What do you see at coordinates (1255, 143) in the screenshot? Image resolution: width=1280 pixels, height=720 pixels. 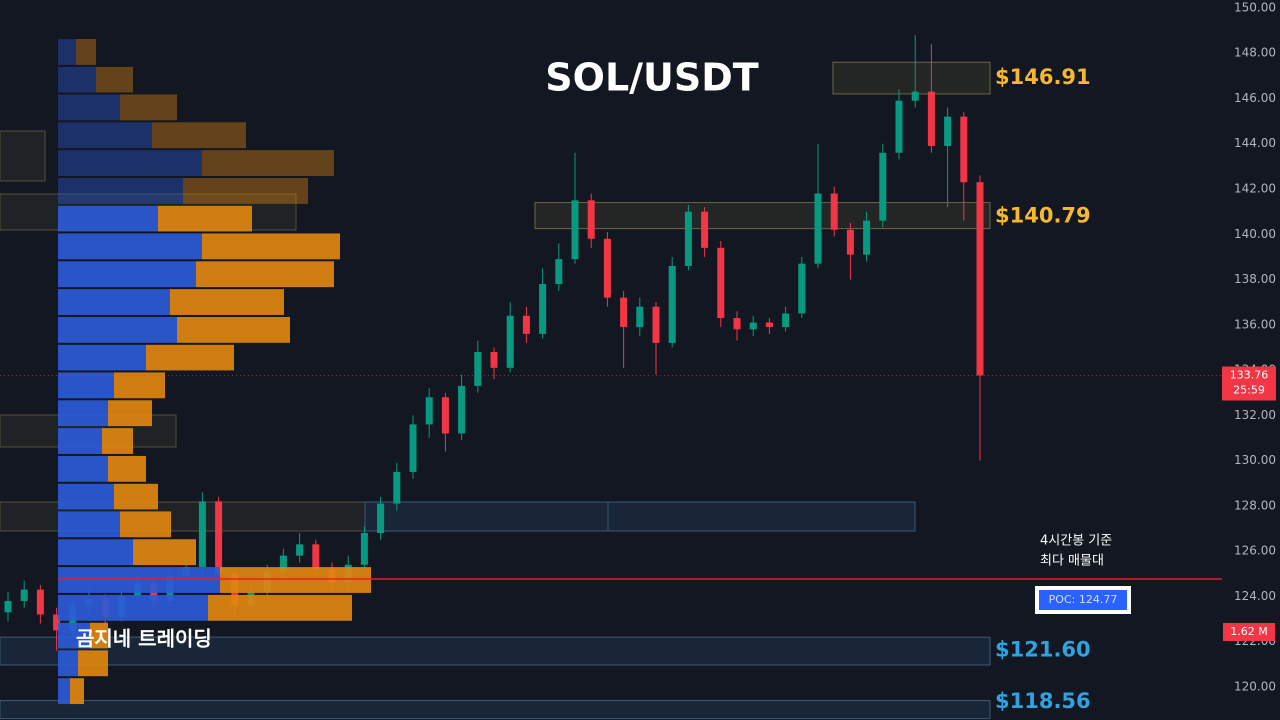 I see `y-tick-label: 144.00` at bounding box center [1255, 143].